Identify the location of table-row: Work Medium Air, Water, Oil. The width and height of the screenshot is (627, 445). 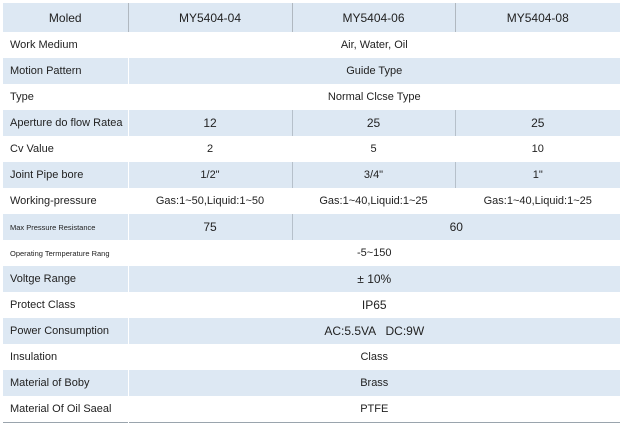
(311, 45).